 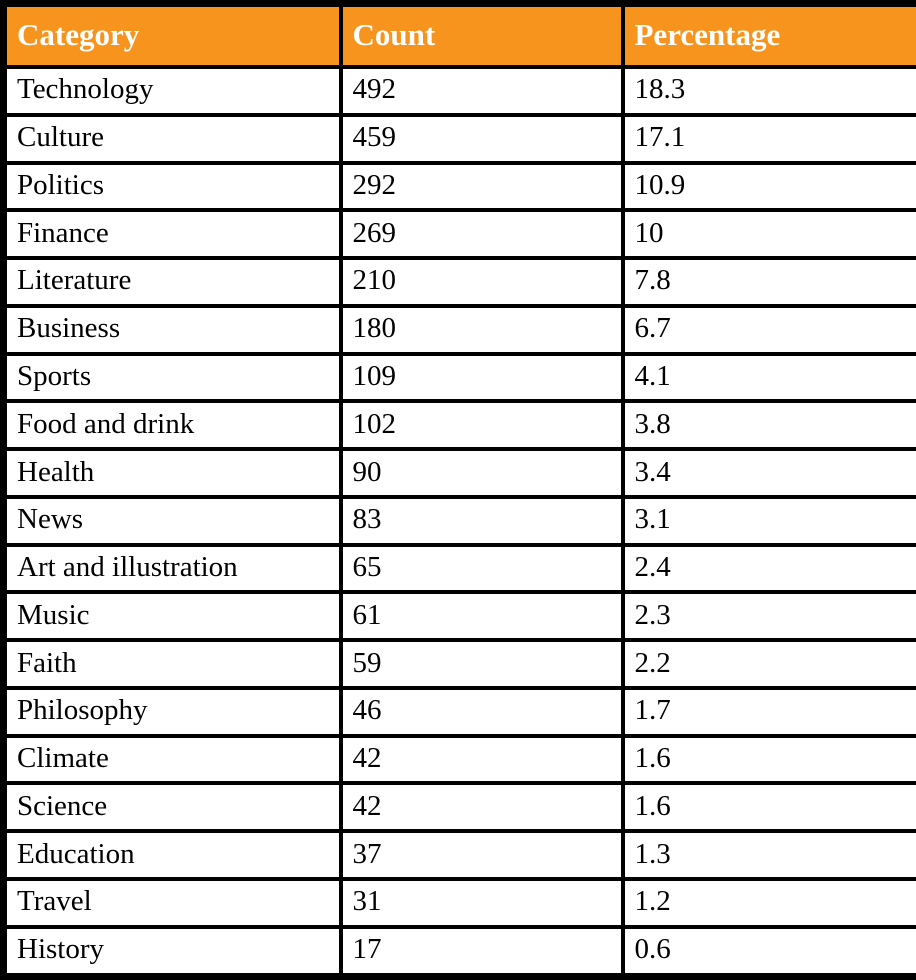 I want to click on cell-percentage: 3.8, so click(x=768, y=425).